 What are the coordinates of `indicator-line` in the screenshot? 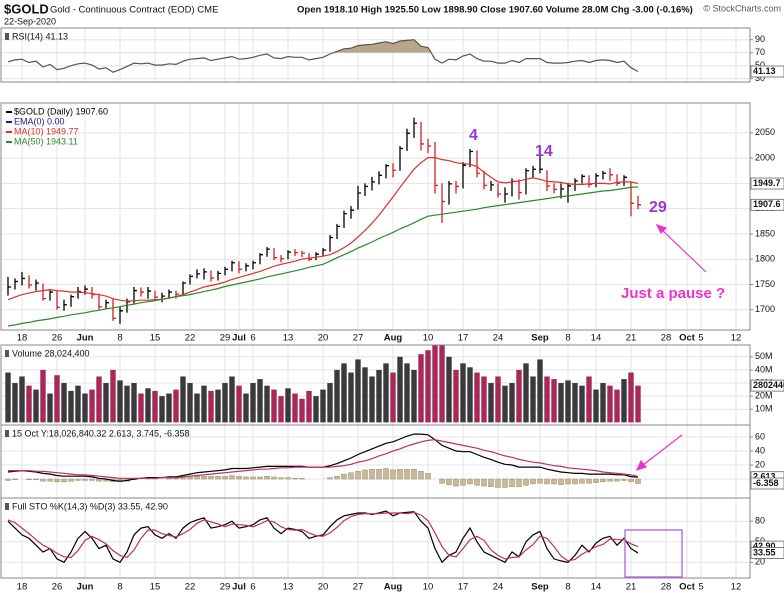 It's located at (323, 459).